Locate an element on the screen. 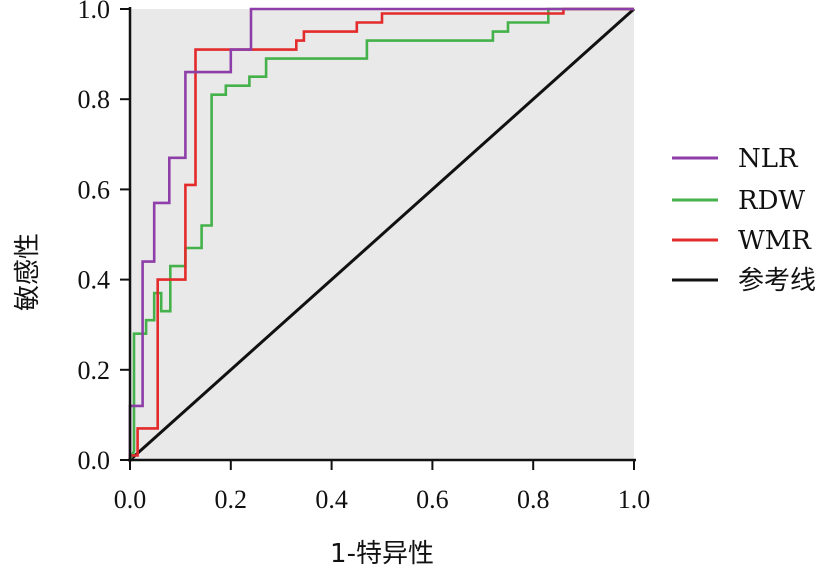 This screenshot has height=574, width=835. legend-label: WMR is located at coordinates (775, 241).